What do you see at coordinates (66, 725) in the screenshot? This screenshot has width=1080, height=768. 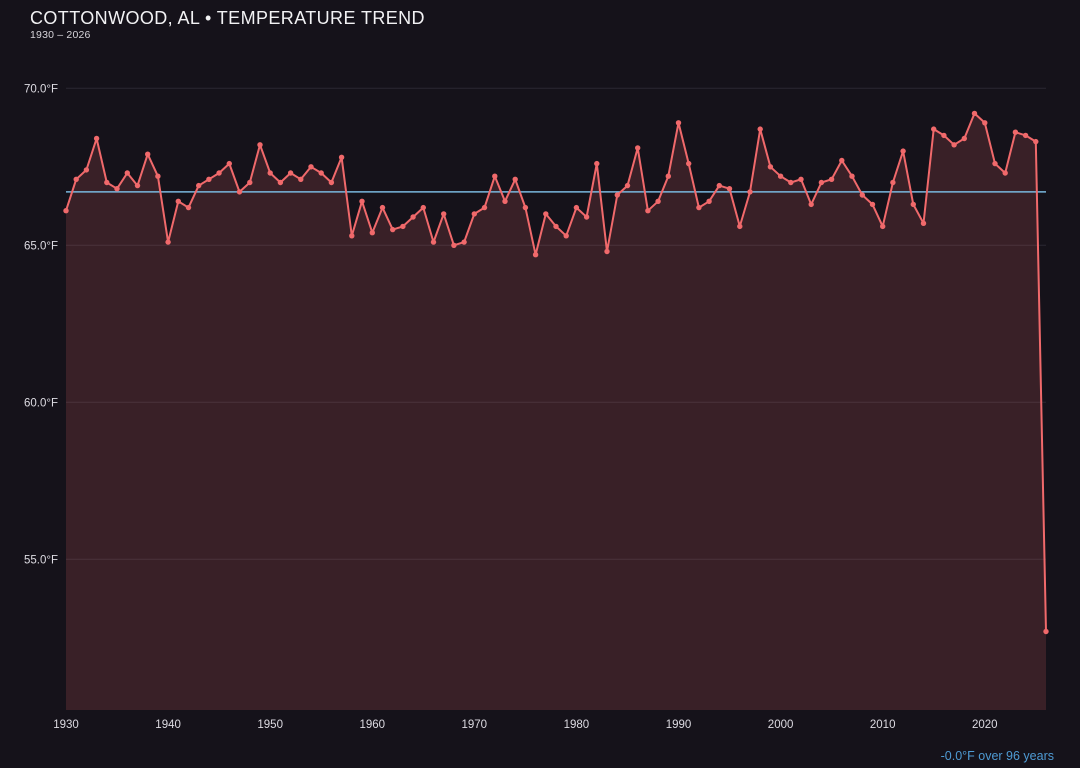 I see `svg-text: 1930` at bounding box center [66, 725].